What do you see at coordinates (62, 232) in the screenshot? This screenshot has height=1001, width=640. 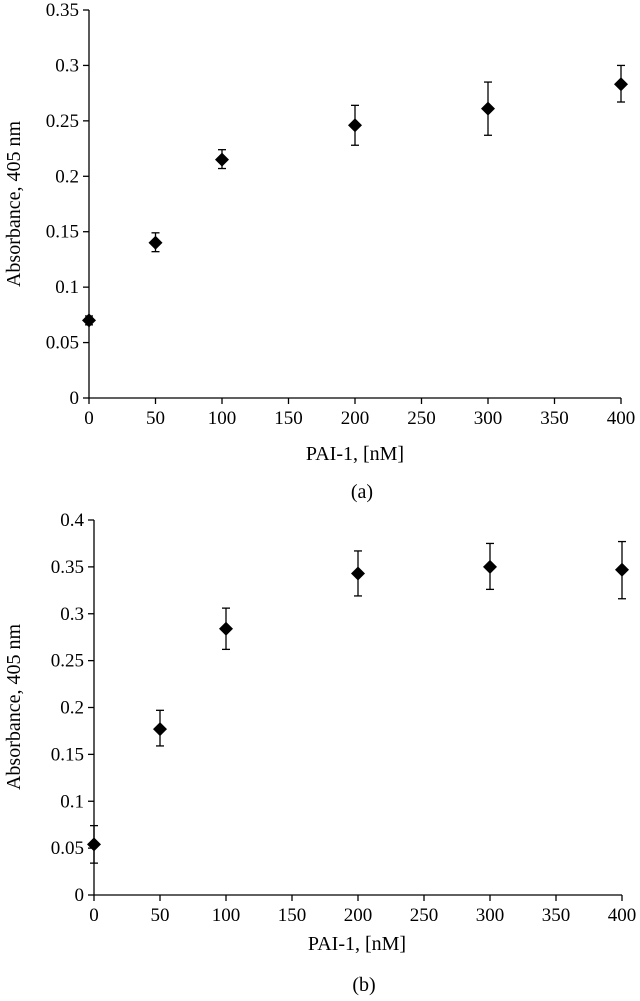 I see `chart-a-y-tick-label: 0.15` at bounding box center [62, 232].